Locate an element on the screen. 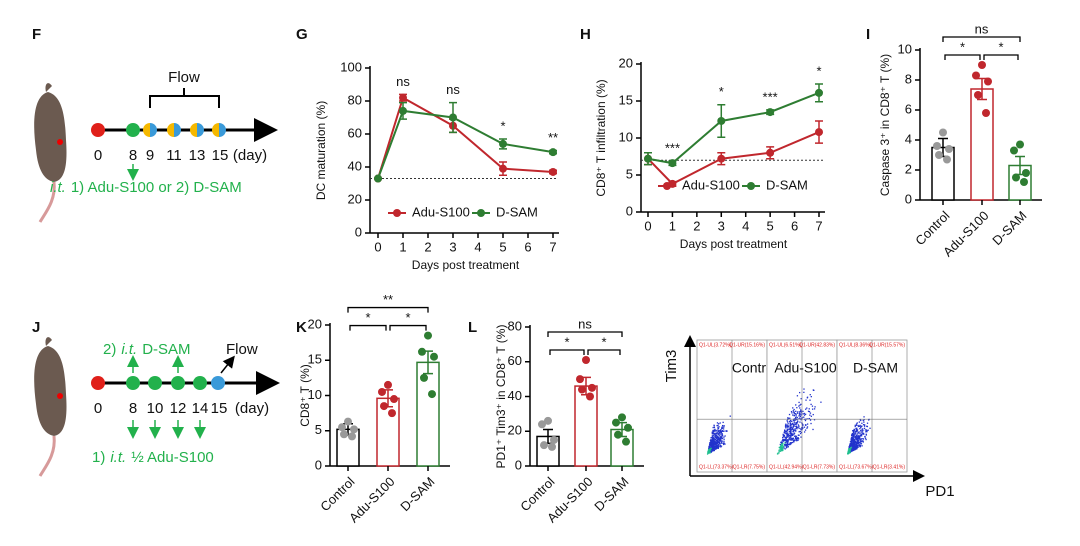 This screenshot has width=1080, height=546. y-tick-label: 5 is located at coordinates (629, 173).